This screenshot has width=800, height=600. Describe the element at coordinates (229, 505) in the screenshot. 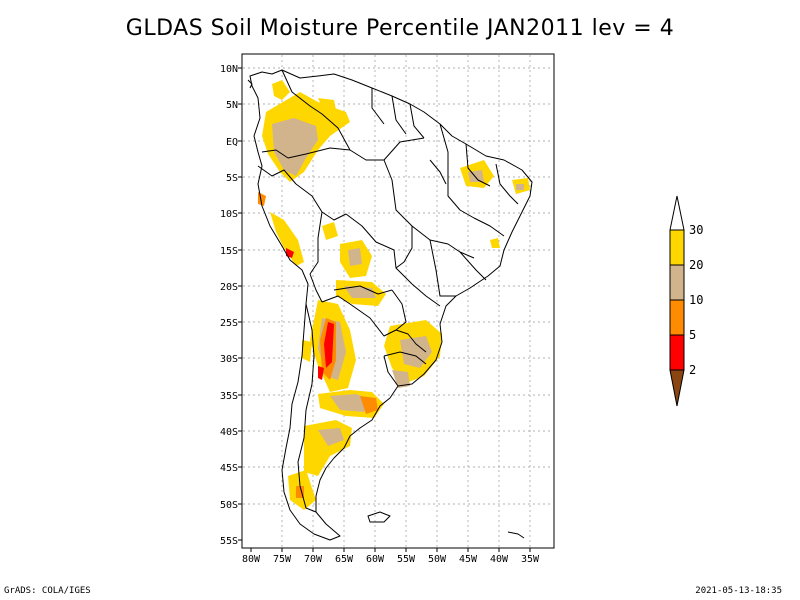

I see `lat-label-50s: 50S` at that location.